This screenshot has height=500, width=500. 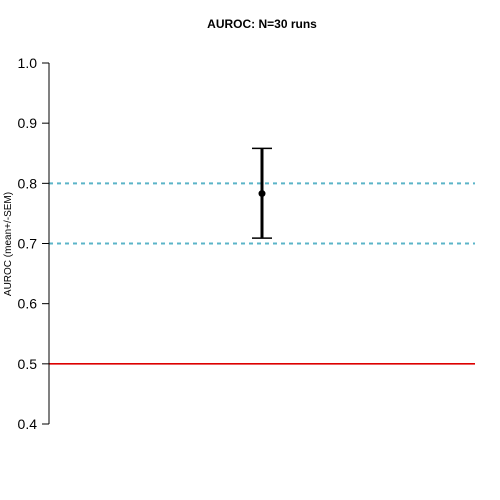 I want to click on y-tick-label-1.0: 1.0, so click(x=28, y=63).